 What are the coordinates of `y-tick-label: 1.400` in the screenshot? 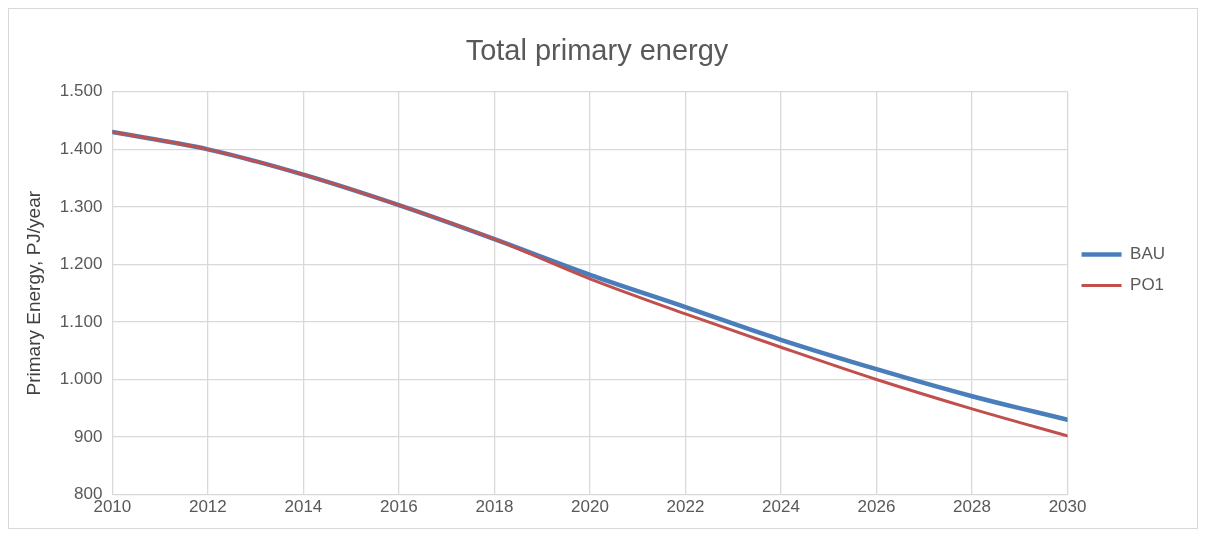 It's located at (81, 149).